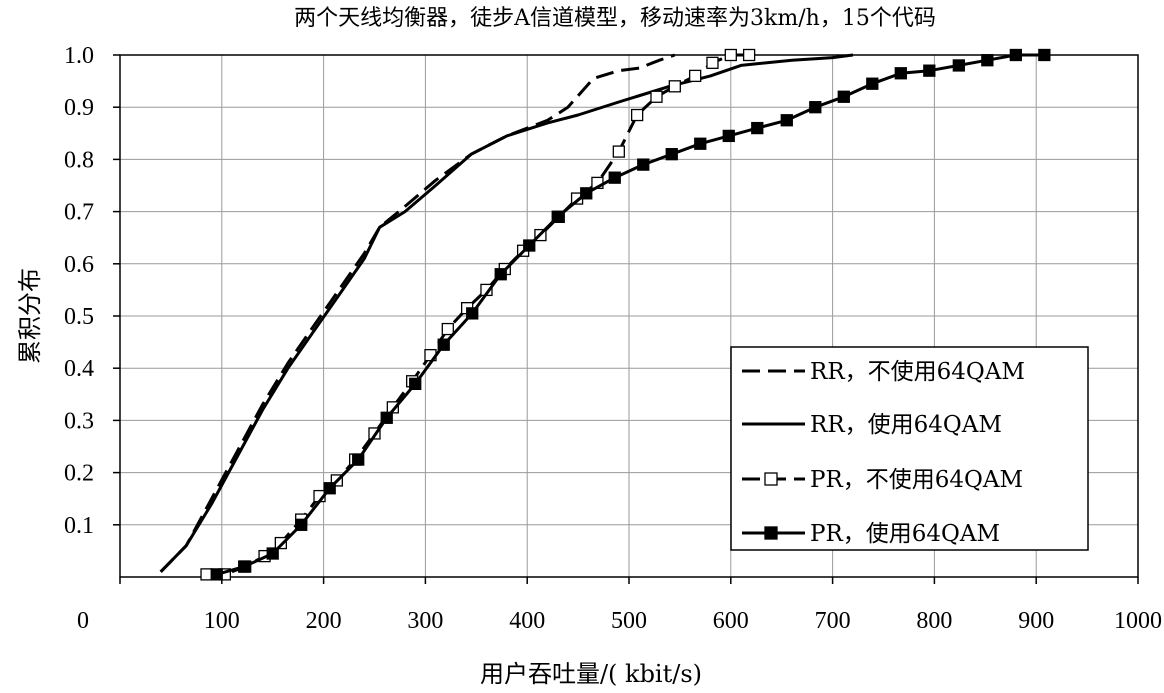 This screenshot has width=1164, height=693. Describe the element at coordinates (629, 621) in the screenshot. I see `x-tick-label: 500` at that location.